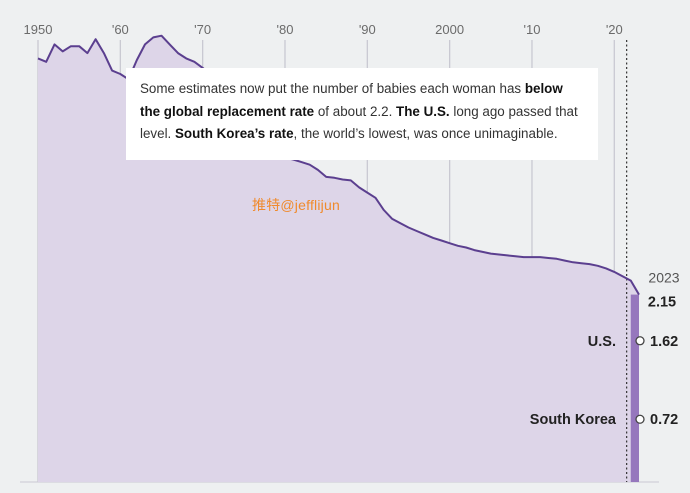  Describe the element at coordinates (355, 111) in the screenshot. I see `annotation-text-2: of about 2.2.` at that location.